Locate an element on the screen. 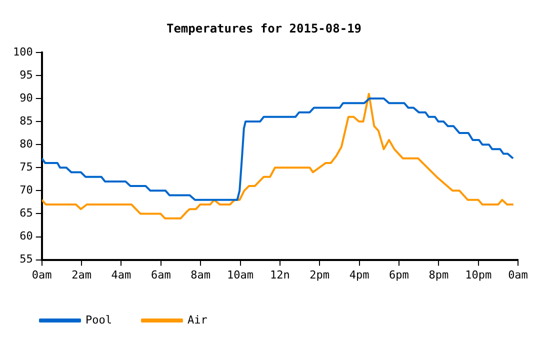 This screenshot has width=540, height=340. legend-label: Air is located at coordinates (197, 319).